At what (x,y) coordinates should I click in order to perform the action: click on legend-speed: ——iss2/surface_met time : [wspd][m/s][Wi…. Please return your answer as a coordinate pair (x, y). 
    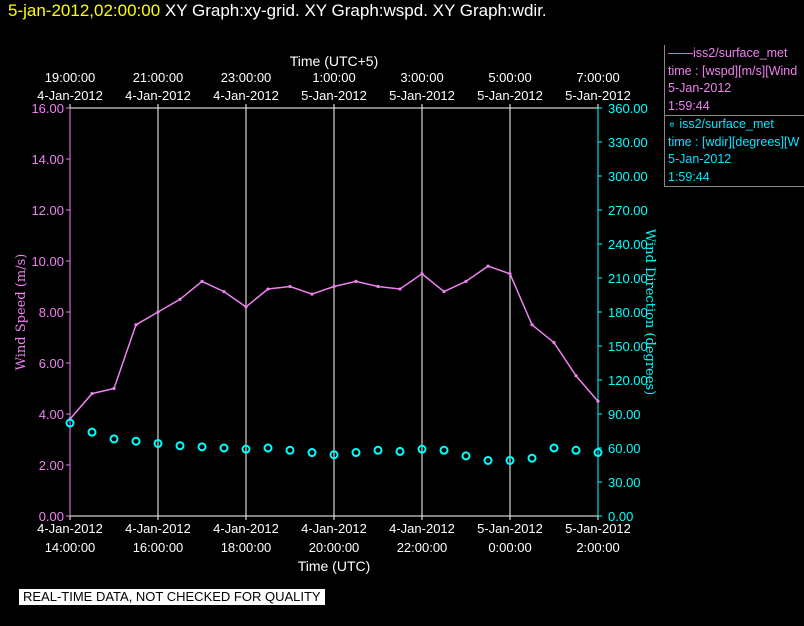
    Looking at the image, I should click on (734, 80).